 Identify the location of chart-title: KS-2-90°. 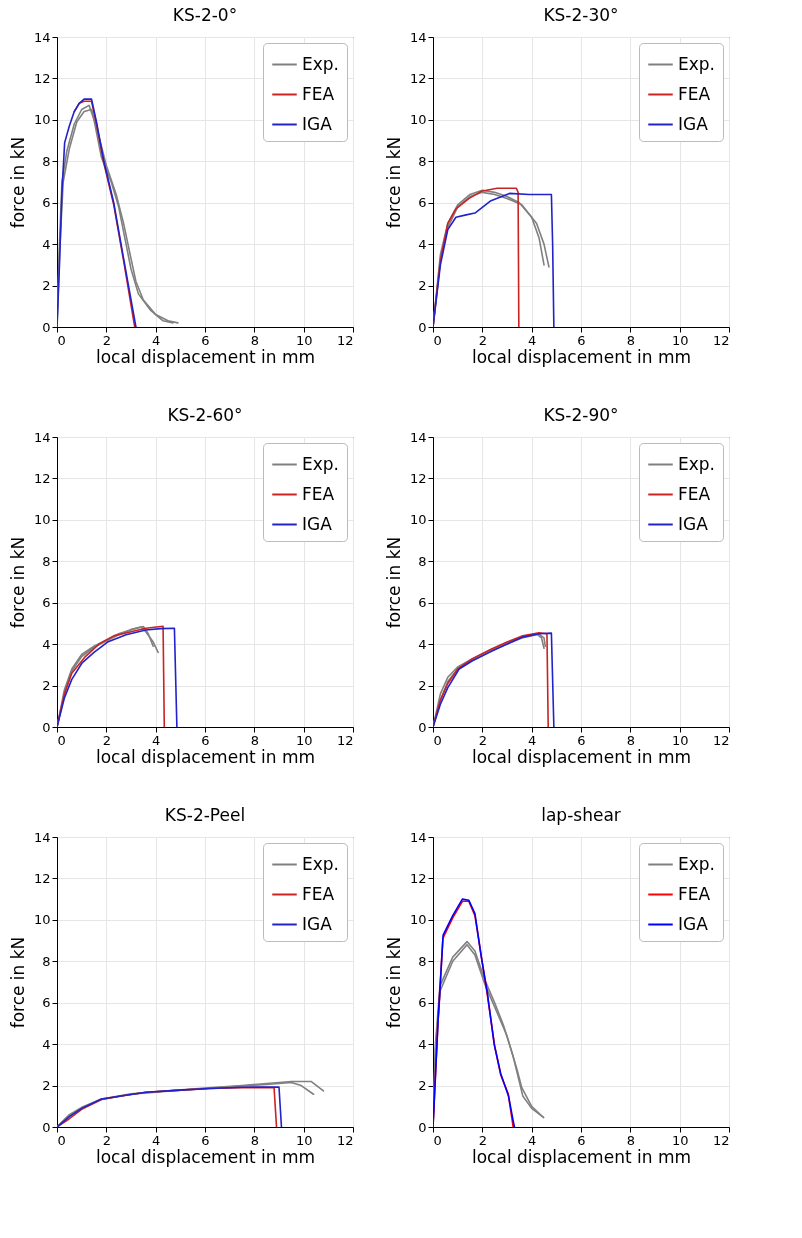
(581, 415).